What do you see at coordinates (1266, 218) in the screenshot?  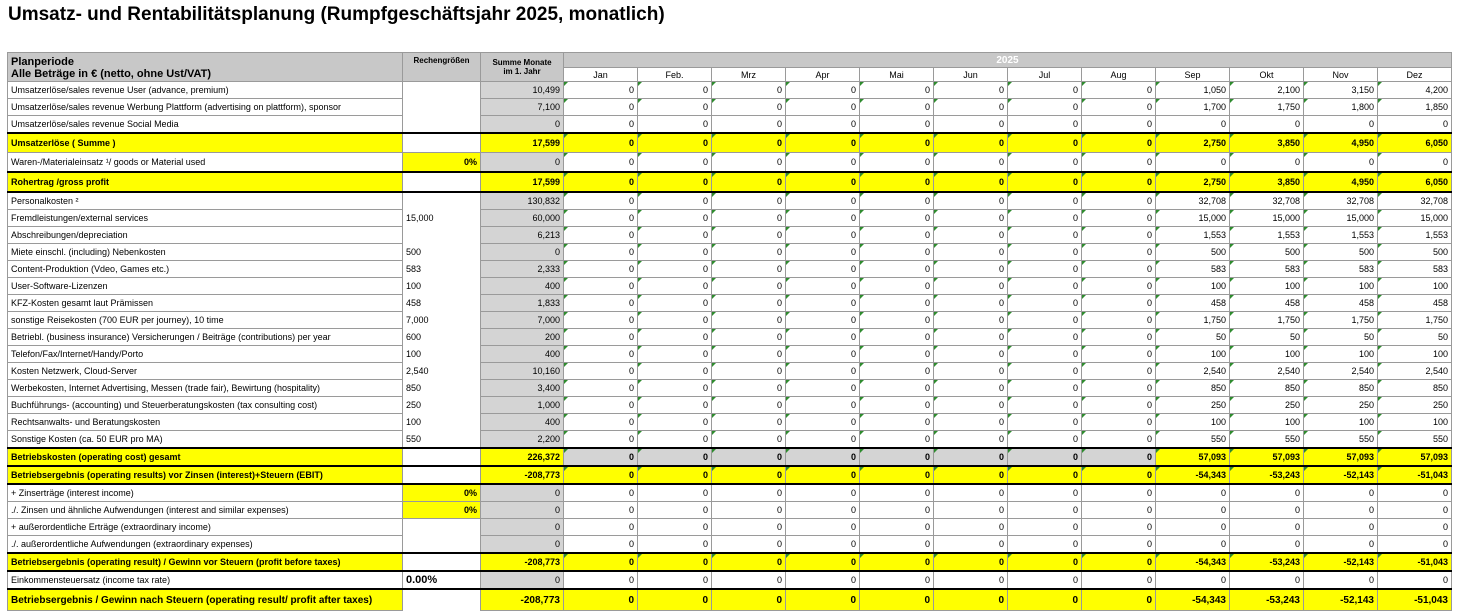 I see `month-cell: 15,000` at bounding box center [1266, 218].